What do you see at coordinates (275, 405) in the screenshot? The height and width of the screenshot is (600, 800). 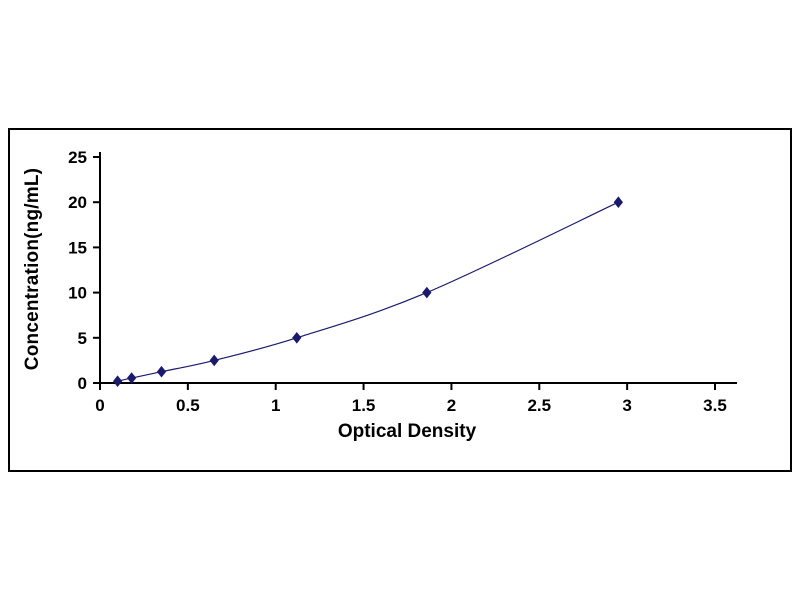 I see `x-tick-label: 1` at bounding box center [275, 405].